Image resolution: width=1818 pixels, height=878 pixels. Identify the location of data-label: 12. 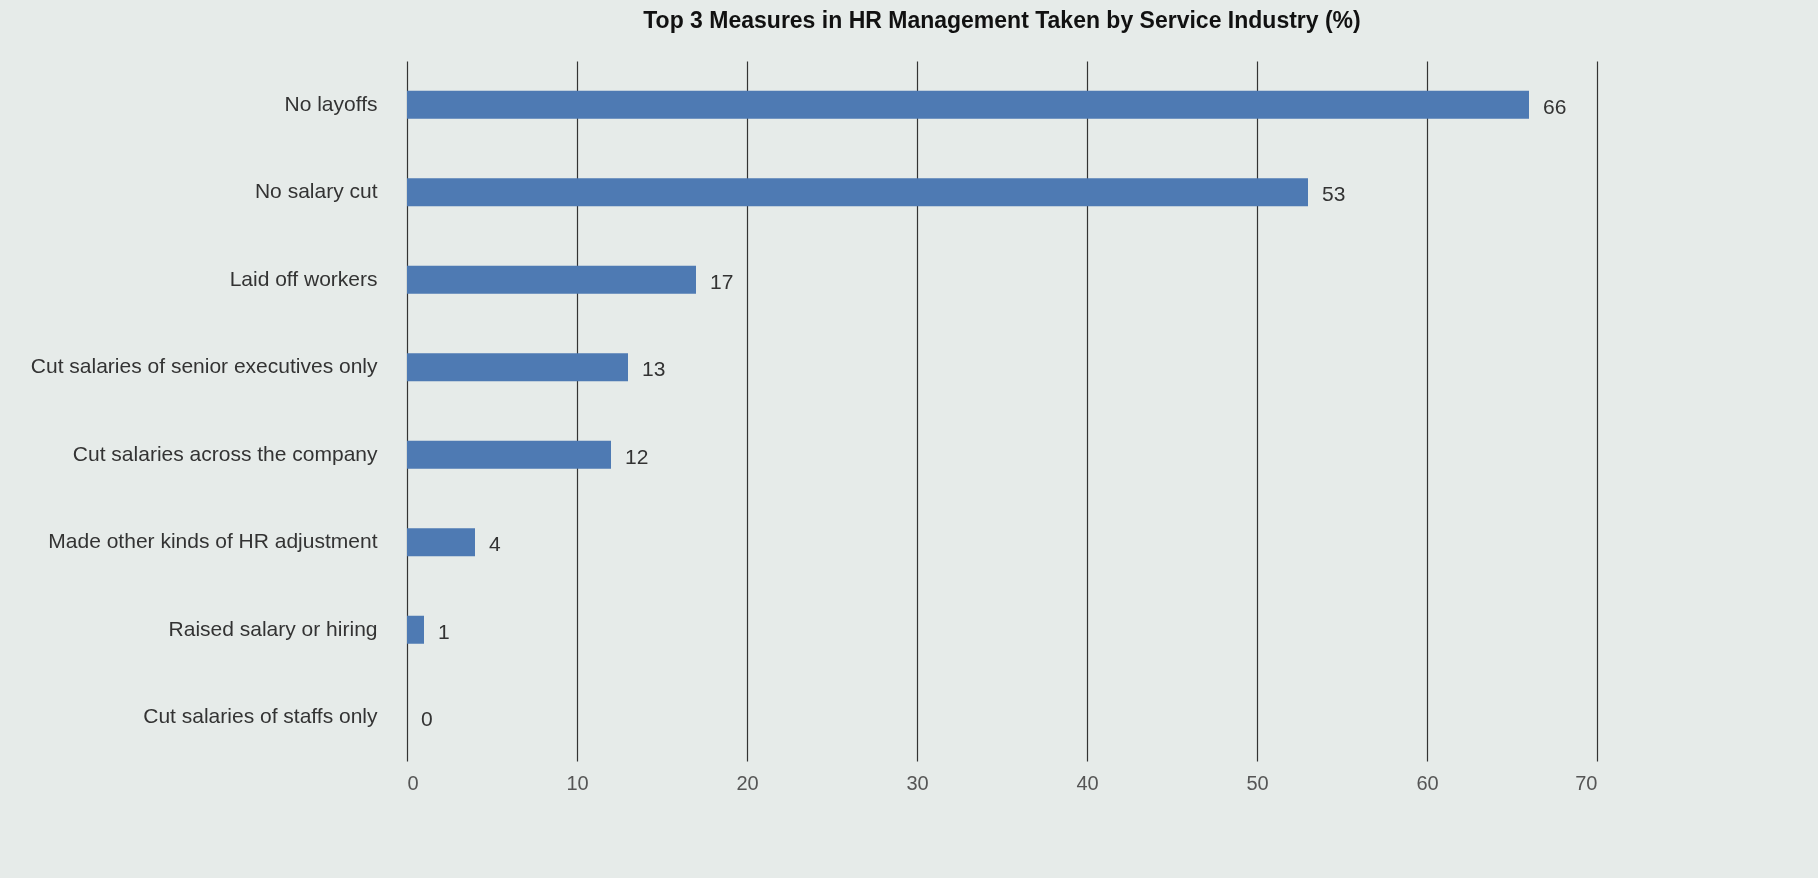
(637, 456).